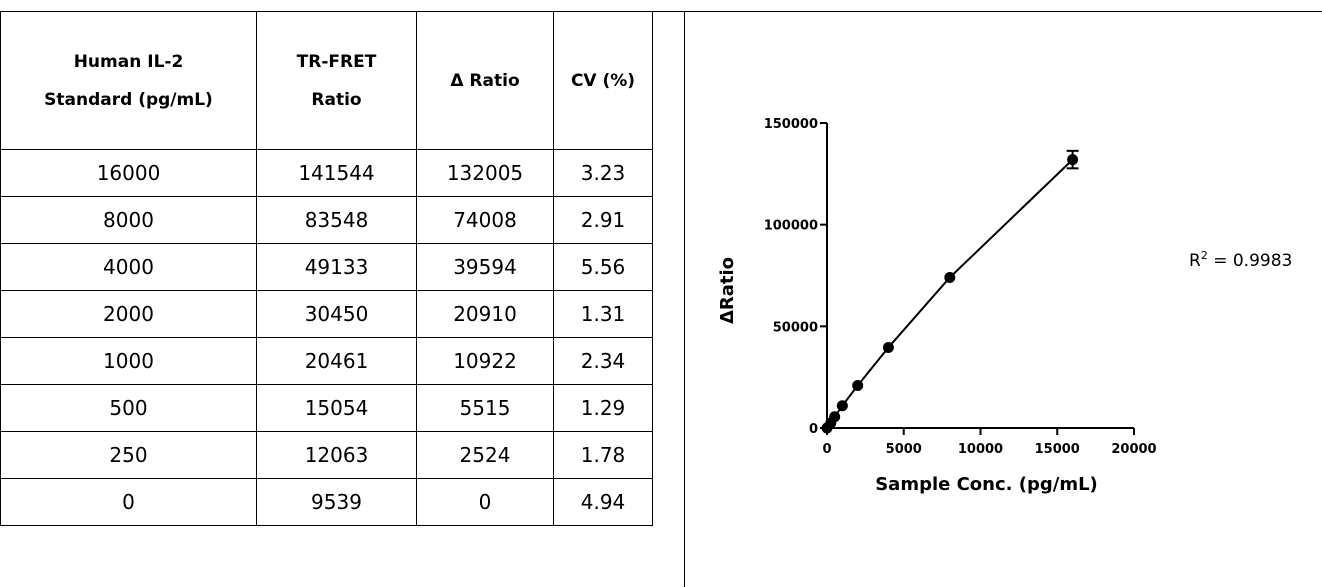  I want to click on table-row: 2000 30450 20910 1.31, so click(326, 314).